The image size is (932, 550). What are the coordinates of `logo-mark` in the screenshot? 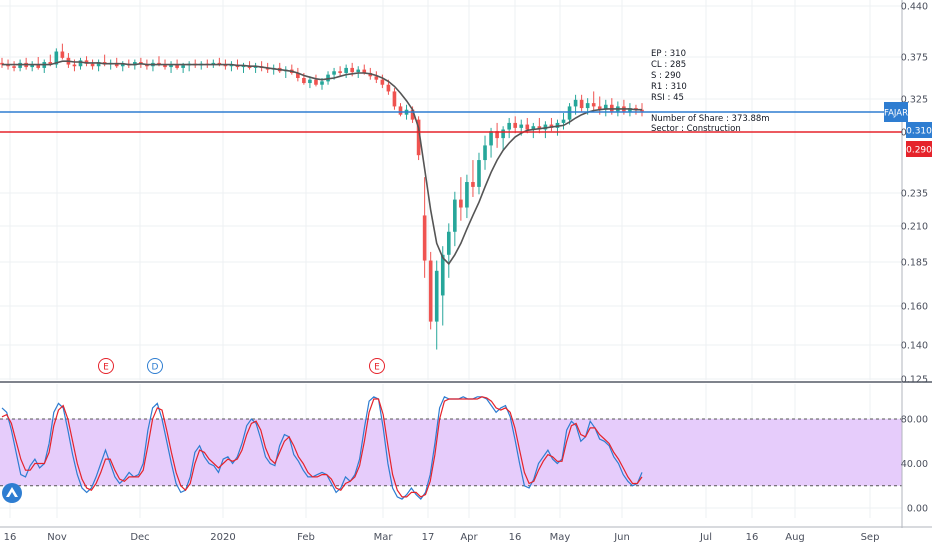 It's located at (12, 492).